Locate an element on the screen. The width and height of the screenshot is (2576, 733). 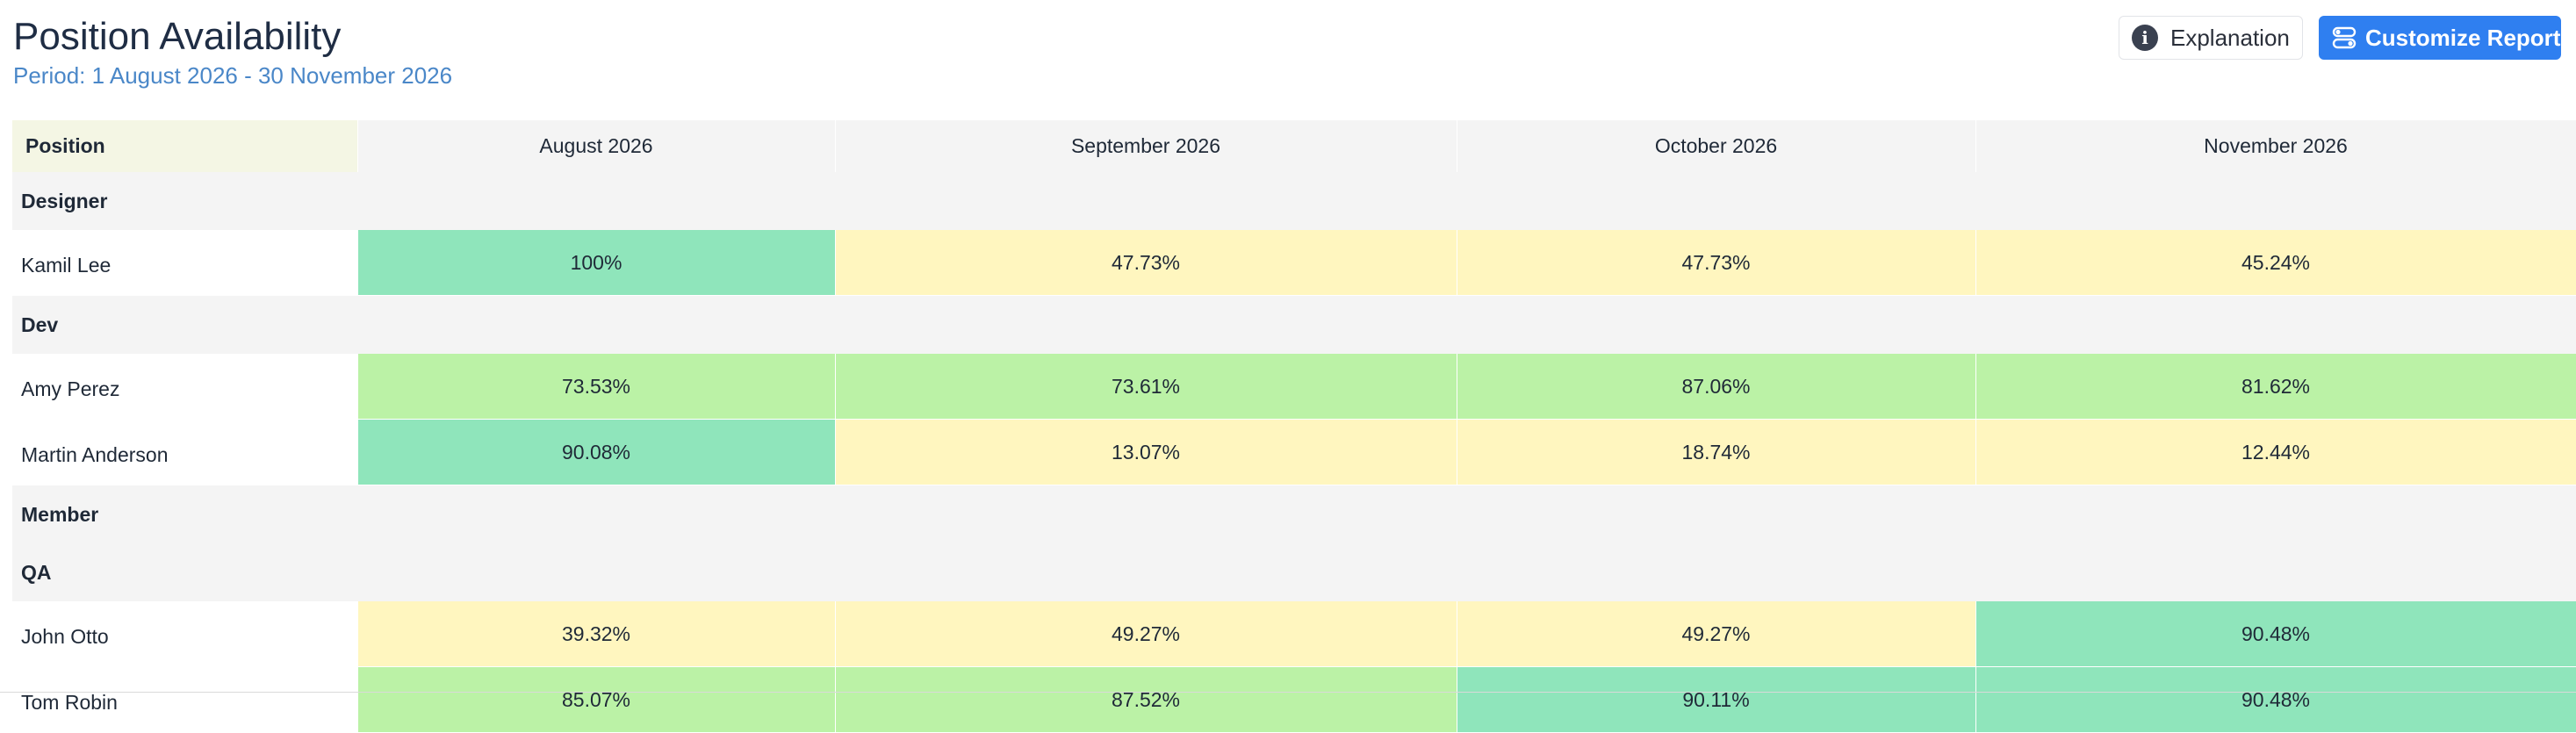
toggles-icon is located at coordinates (2344, 38).